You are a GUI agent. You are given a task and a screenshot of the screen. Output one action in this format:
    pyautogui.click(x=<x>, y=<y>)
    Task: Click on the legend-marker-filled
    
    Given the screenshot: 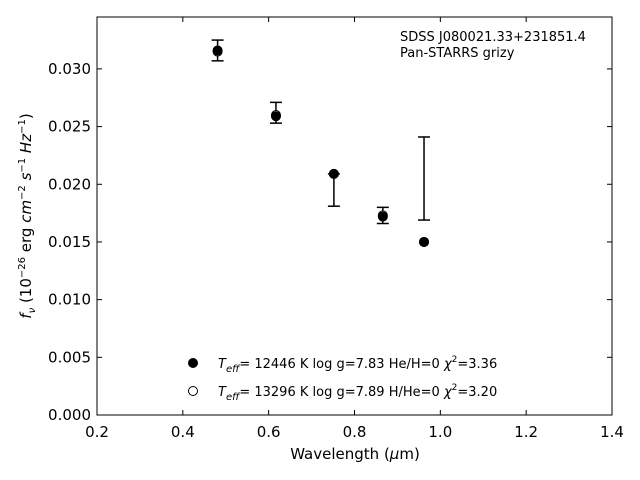 What is the action you would take?
    pyautogui.click(x=193, y=363)
    